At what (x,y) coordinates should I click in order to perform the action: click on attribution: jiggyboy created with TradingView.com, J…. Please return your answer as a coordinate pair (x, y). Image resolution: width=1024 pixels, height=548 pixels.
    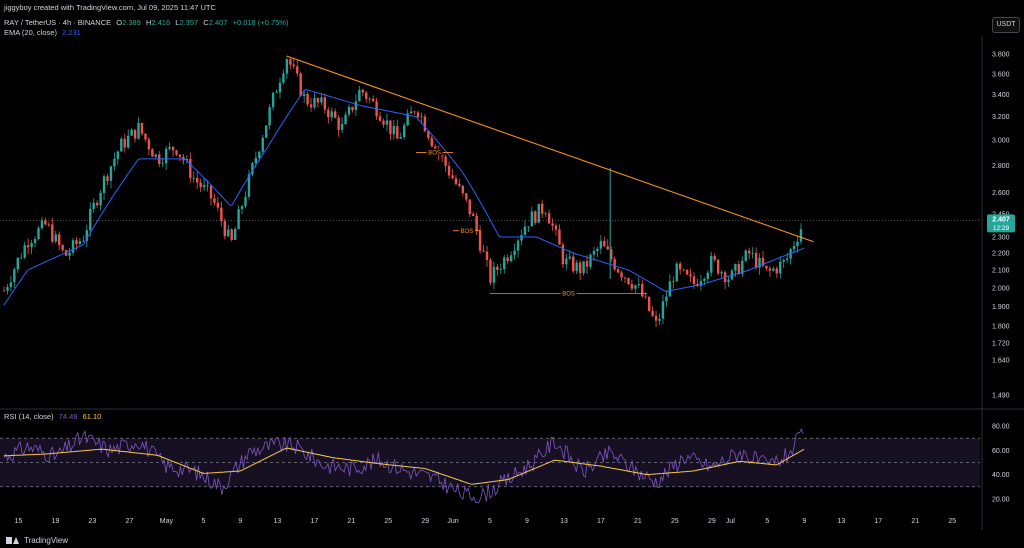
    Looking at the image, I should click on (110, 7).